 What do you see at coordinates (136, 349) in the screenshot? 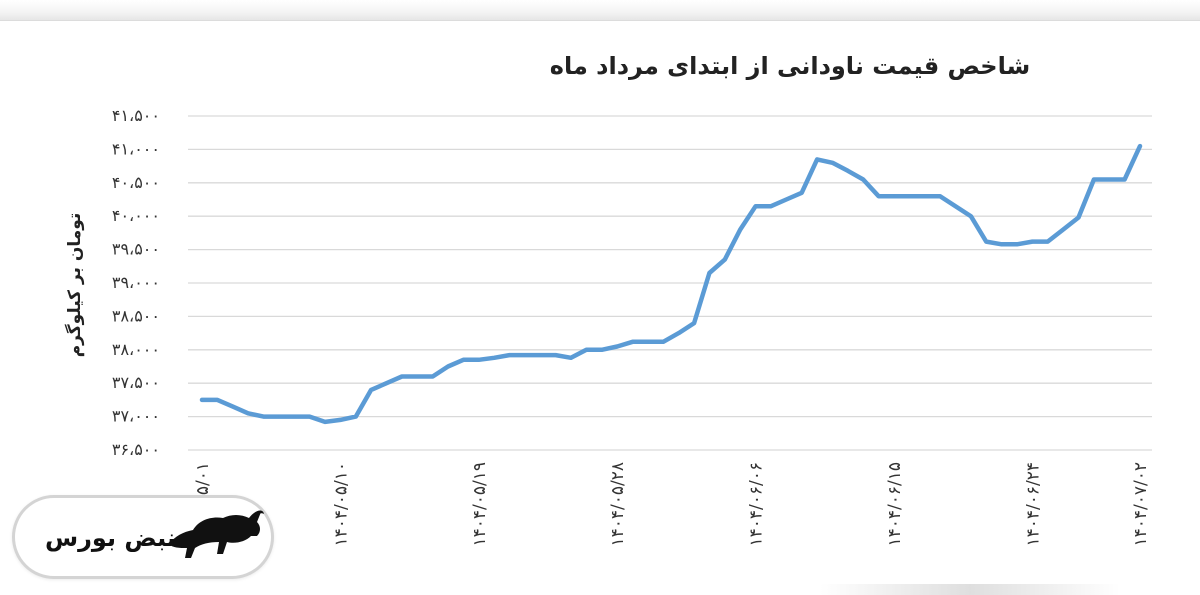
I see `y-tick-label: ۳۸،۰۰۰` at bounding box center [136, 349].